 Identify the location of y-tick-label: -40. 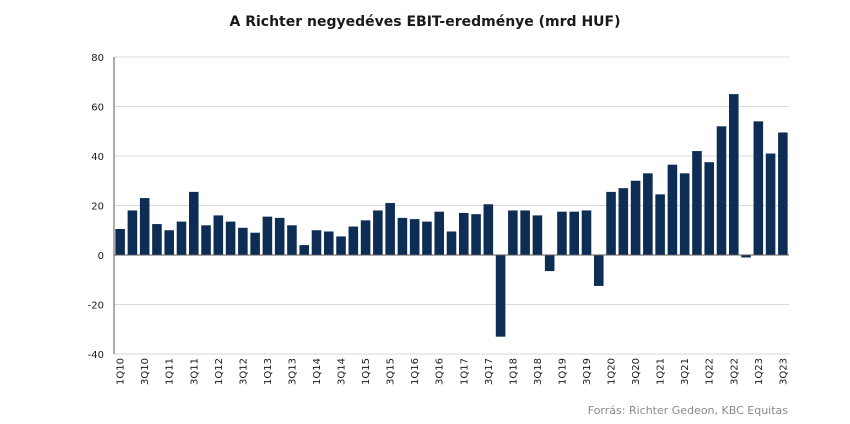
(96, 355).